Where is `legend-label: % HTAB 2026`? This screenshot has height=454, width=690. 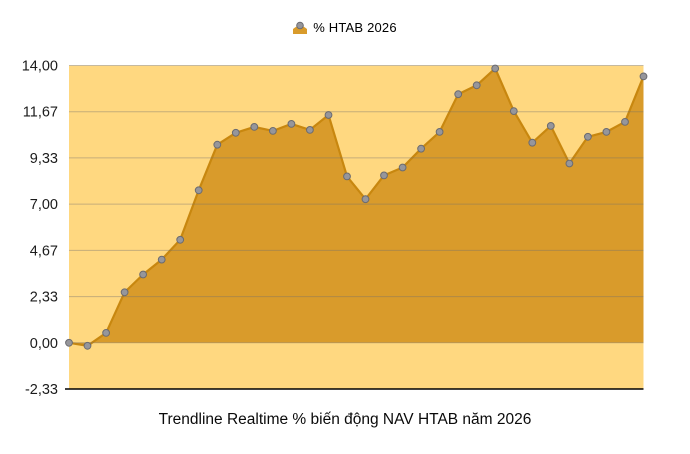
legend-label: % HTAB 2026 is located at coordinates (355, 27).